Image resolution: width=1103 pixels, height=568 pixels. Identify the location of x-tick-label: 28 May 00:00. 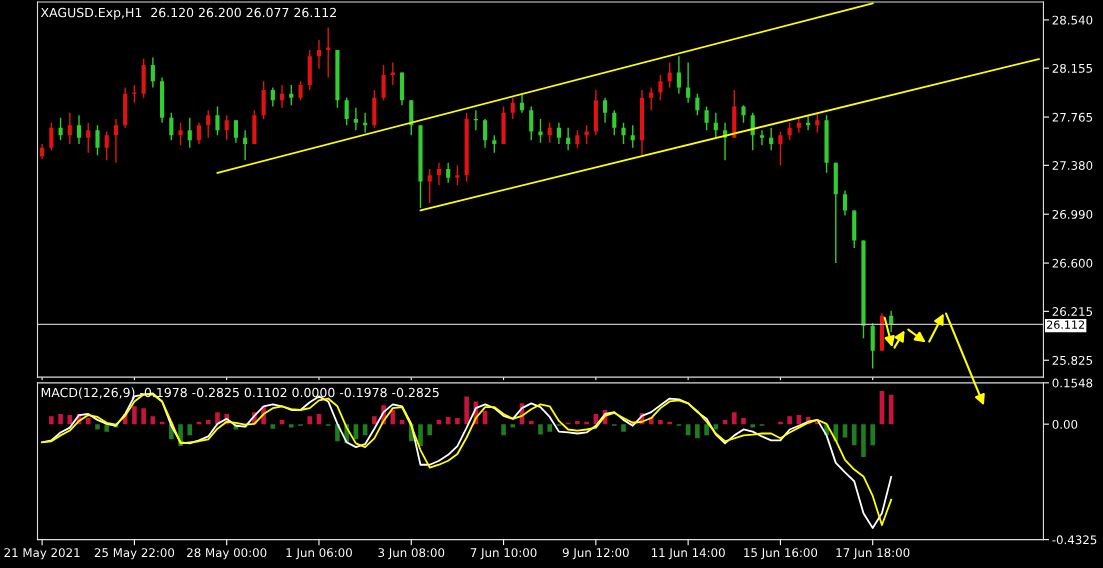
(227, 554).